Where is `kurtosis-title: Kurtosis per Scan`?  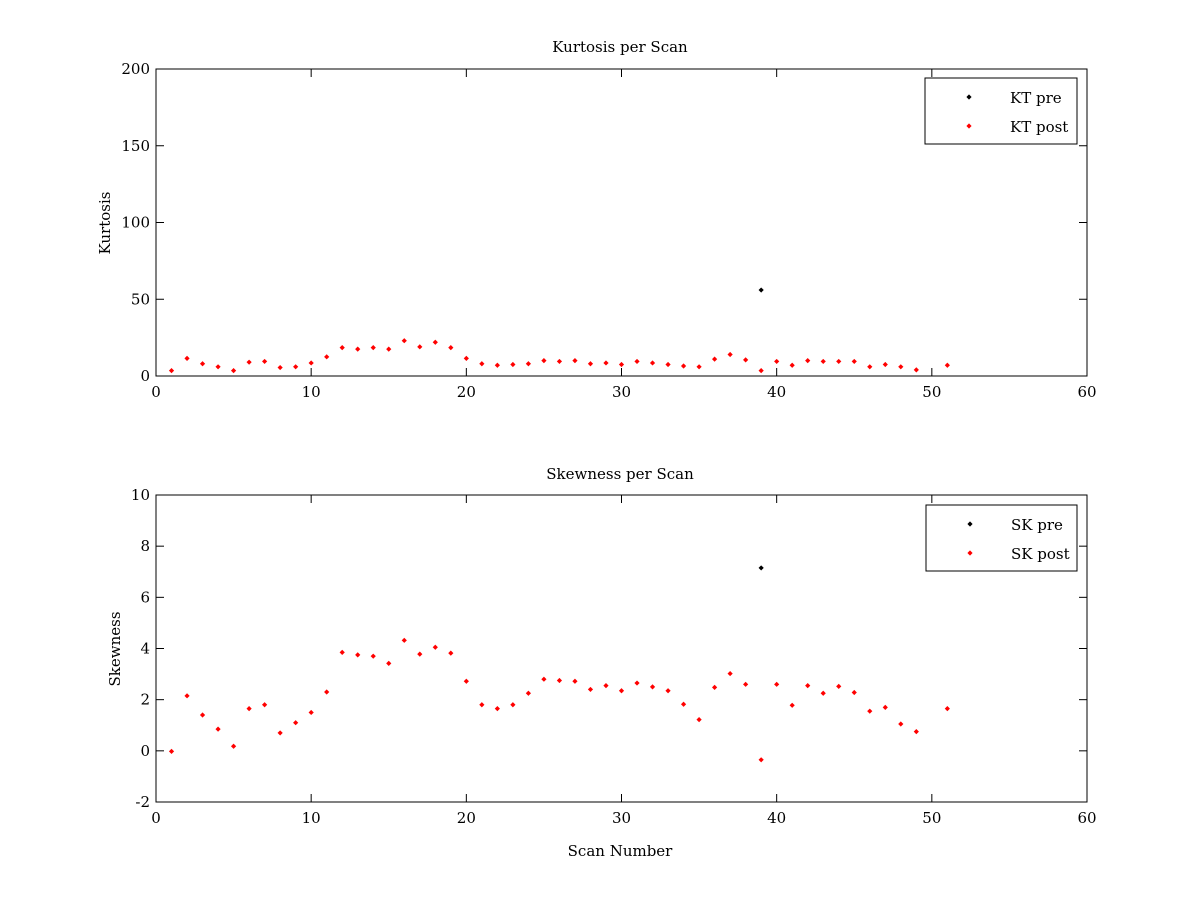 kurtosis-title: Kurtosis per Scan is located at coordinates (620, 47).